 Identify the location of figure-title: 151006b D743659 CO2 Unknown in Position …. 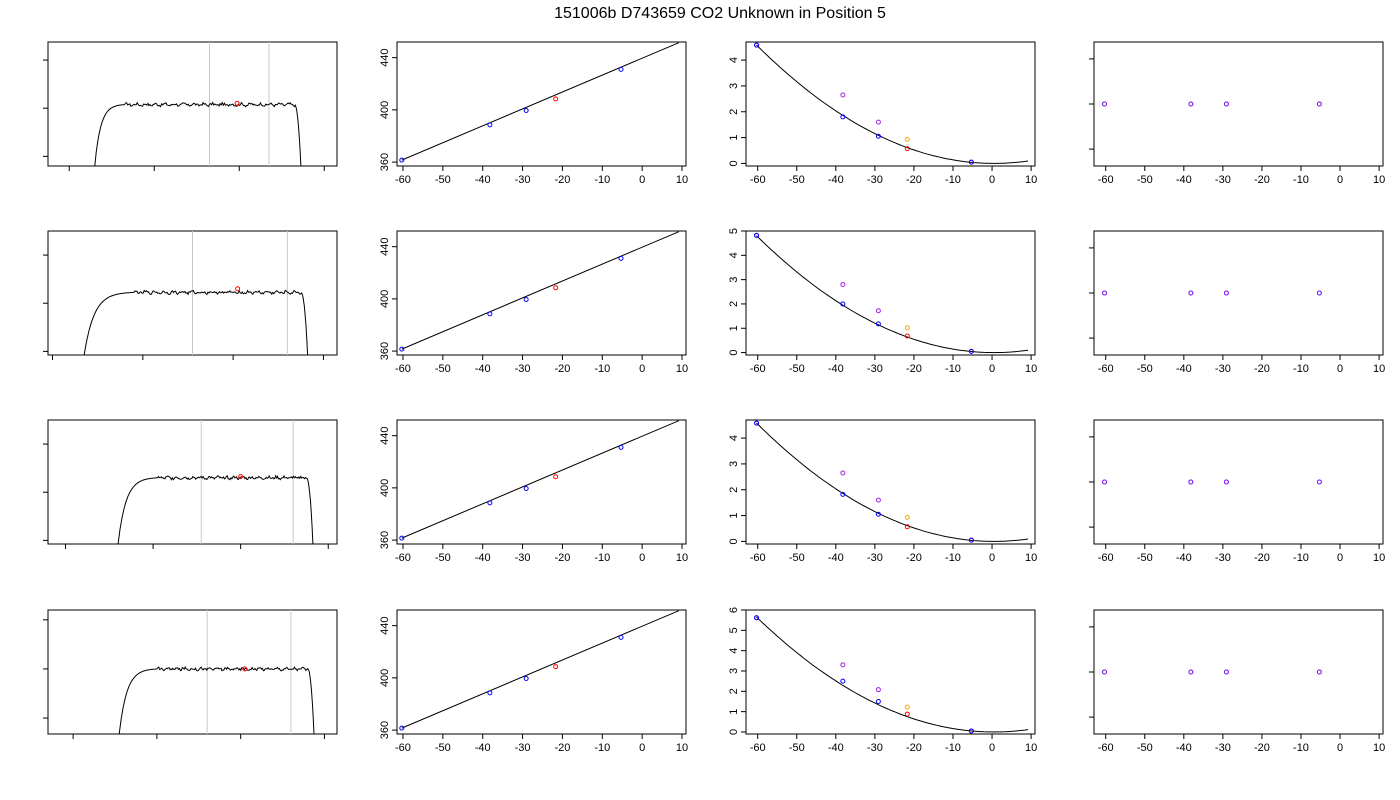
(720, 13).